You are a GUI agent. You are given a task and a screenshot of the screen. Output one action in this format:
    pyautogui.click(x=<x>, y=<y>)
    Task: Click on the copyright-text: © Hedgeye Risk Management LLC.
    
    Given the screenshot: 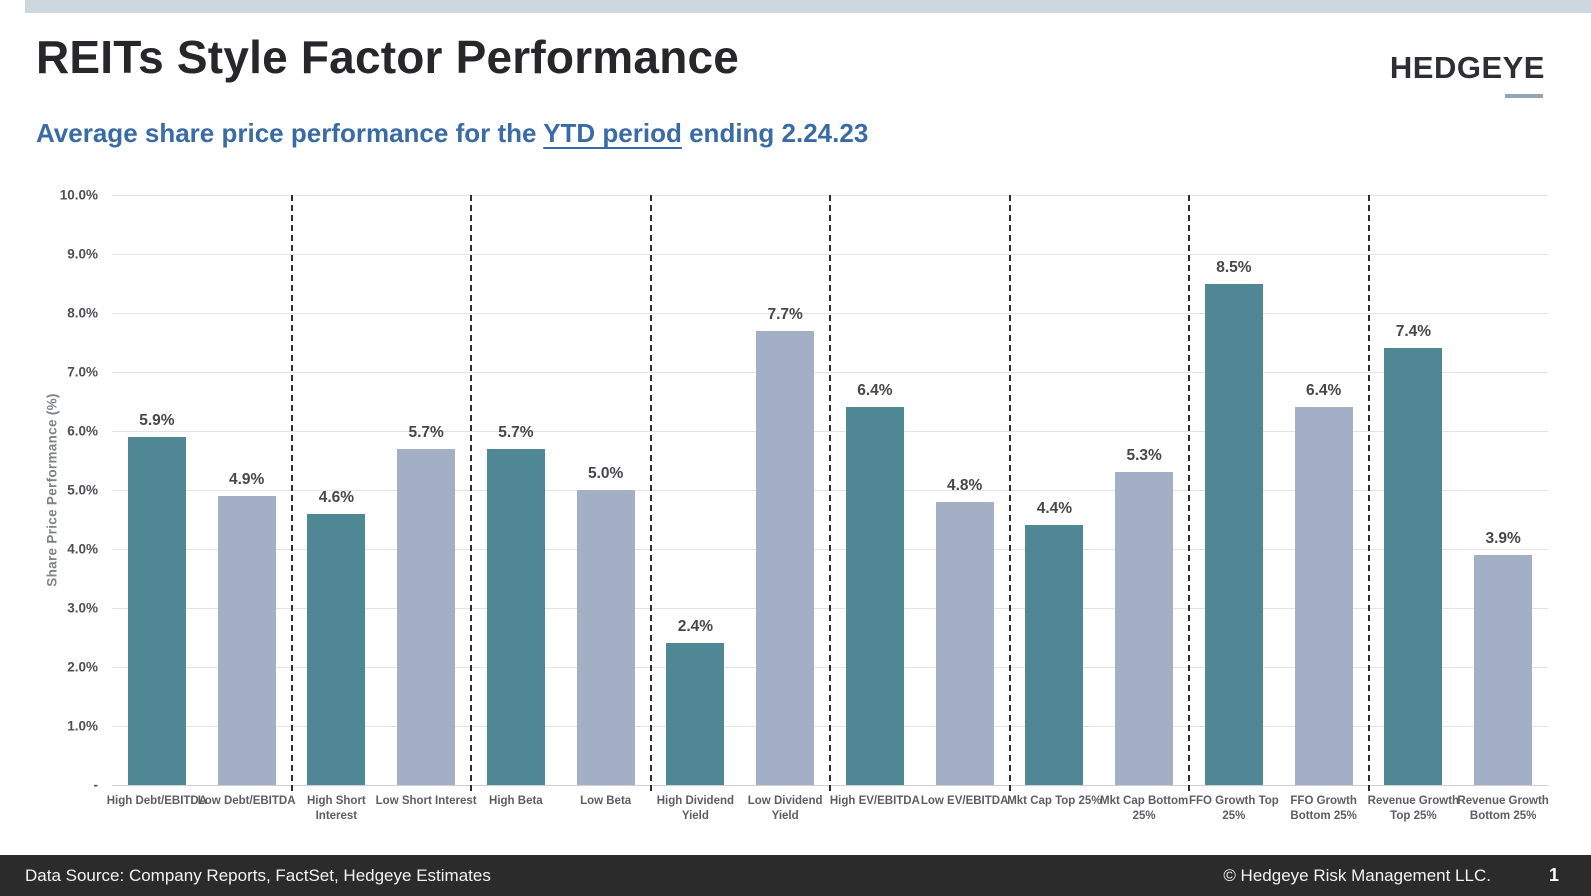 What is the action you would take?
    pyautogui.click(x=1357, y=875)
    